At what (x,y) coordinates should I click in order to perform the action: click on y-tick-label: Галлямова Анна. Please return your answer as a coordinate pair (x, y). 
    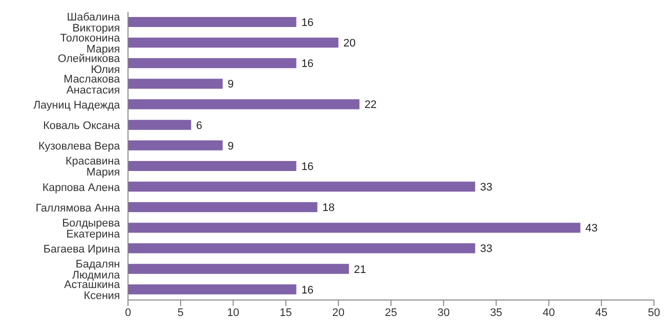
    Looking at the image, I should click on (78, 208).